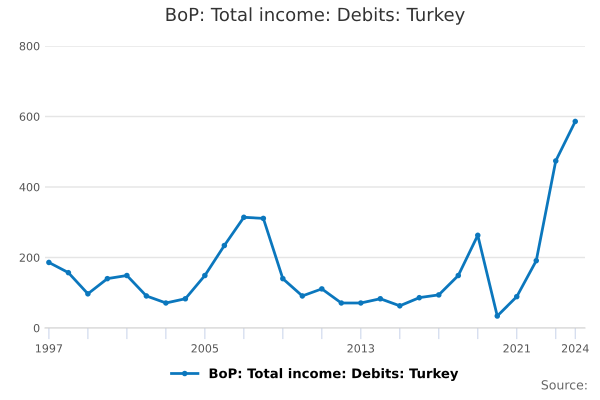  Describe the element at coordinates (30, 46) in the screenshot. I see `y-tick-label: 800` at that location.